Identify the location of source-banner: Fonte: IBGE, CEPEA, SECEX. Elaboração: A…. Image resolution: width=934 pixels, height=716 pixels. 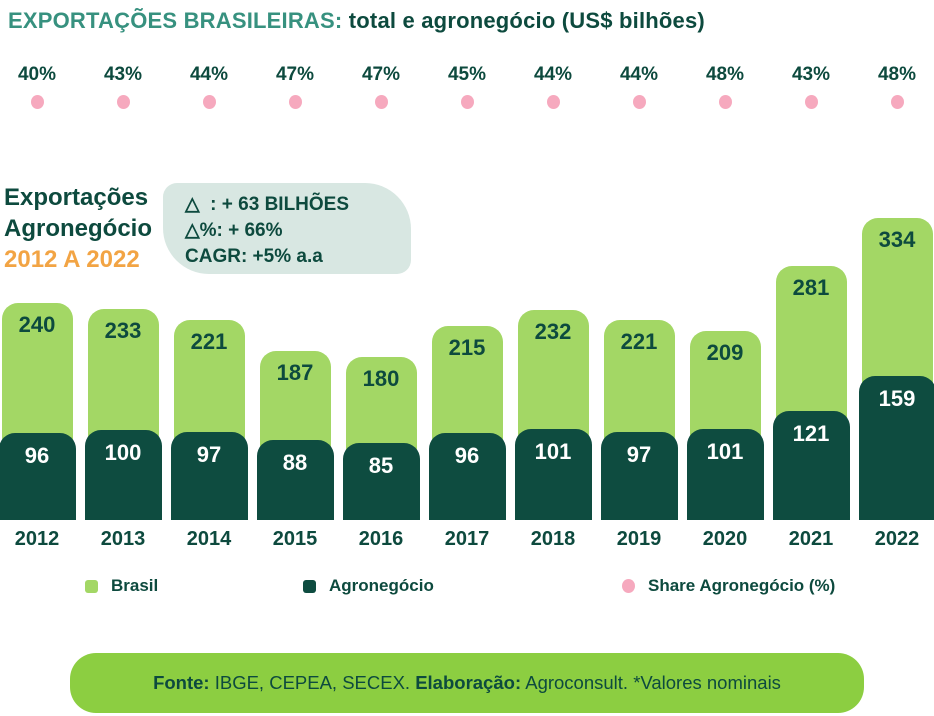
(467, 683).